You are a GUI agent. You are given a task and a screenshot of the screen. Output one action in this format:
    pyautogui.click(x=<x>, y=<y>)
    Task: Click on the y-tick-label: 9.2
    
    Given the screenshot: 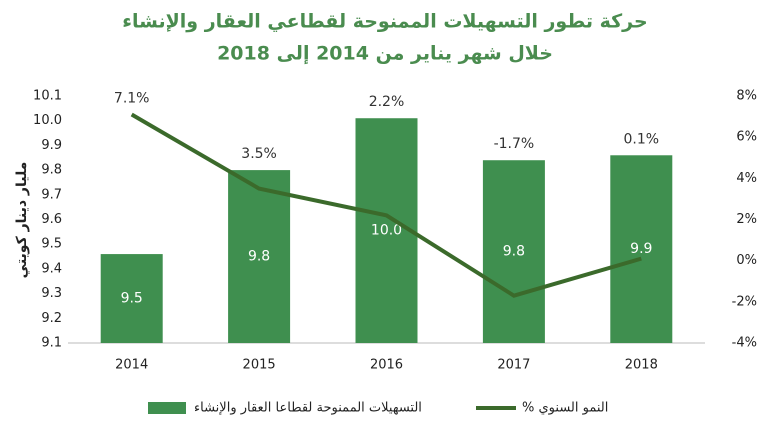 What is the action you would take?
    pyautogui.click(x=51, y=318)
    